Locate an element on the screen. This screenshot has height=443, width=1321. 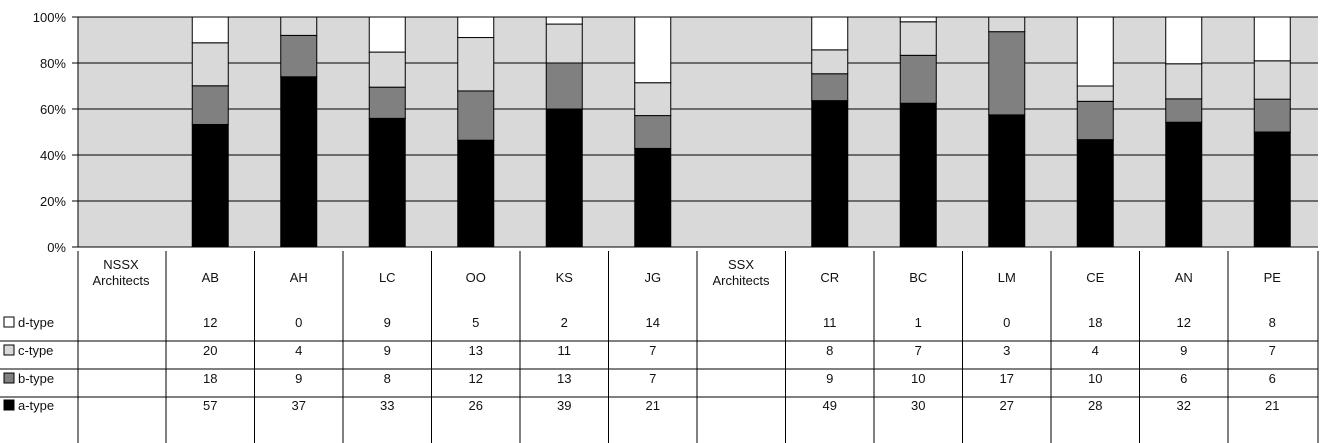
data-label-lm-b-type: 17 is located at coordinates (1007, 378).